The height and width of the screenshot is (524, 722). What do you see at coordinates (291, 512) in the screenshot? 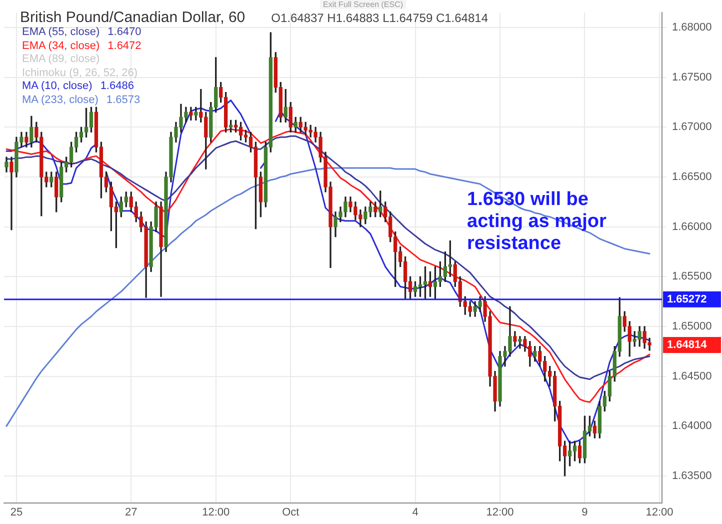
I see `x-tick-label: Oct` at bounding box center [291, 512].